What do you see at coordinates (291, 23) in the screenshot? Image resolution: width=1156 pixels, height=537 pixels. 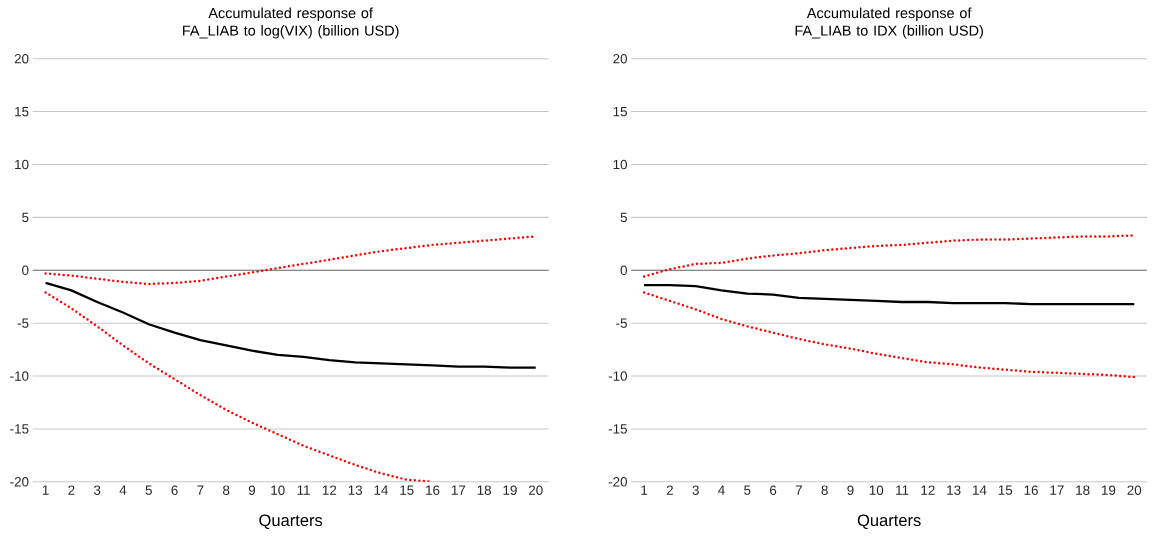 I see `chart-title: Accumulated response of FA_LIAB to log(VIX) (billion USD)` at bounding box center [291, 23].